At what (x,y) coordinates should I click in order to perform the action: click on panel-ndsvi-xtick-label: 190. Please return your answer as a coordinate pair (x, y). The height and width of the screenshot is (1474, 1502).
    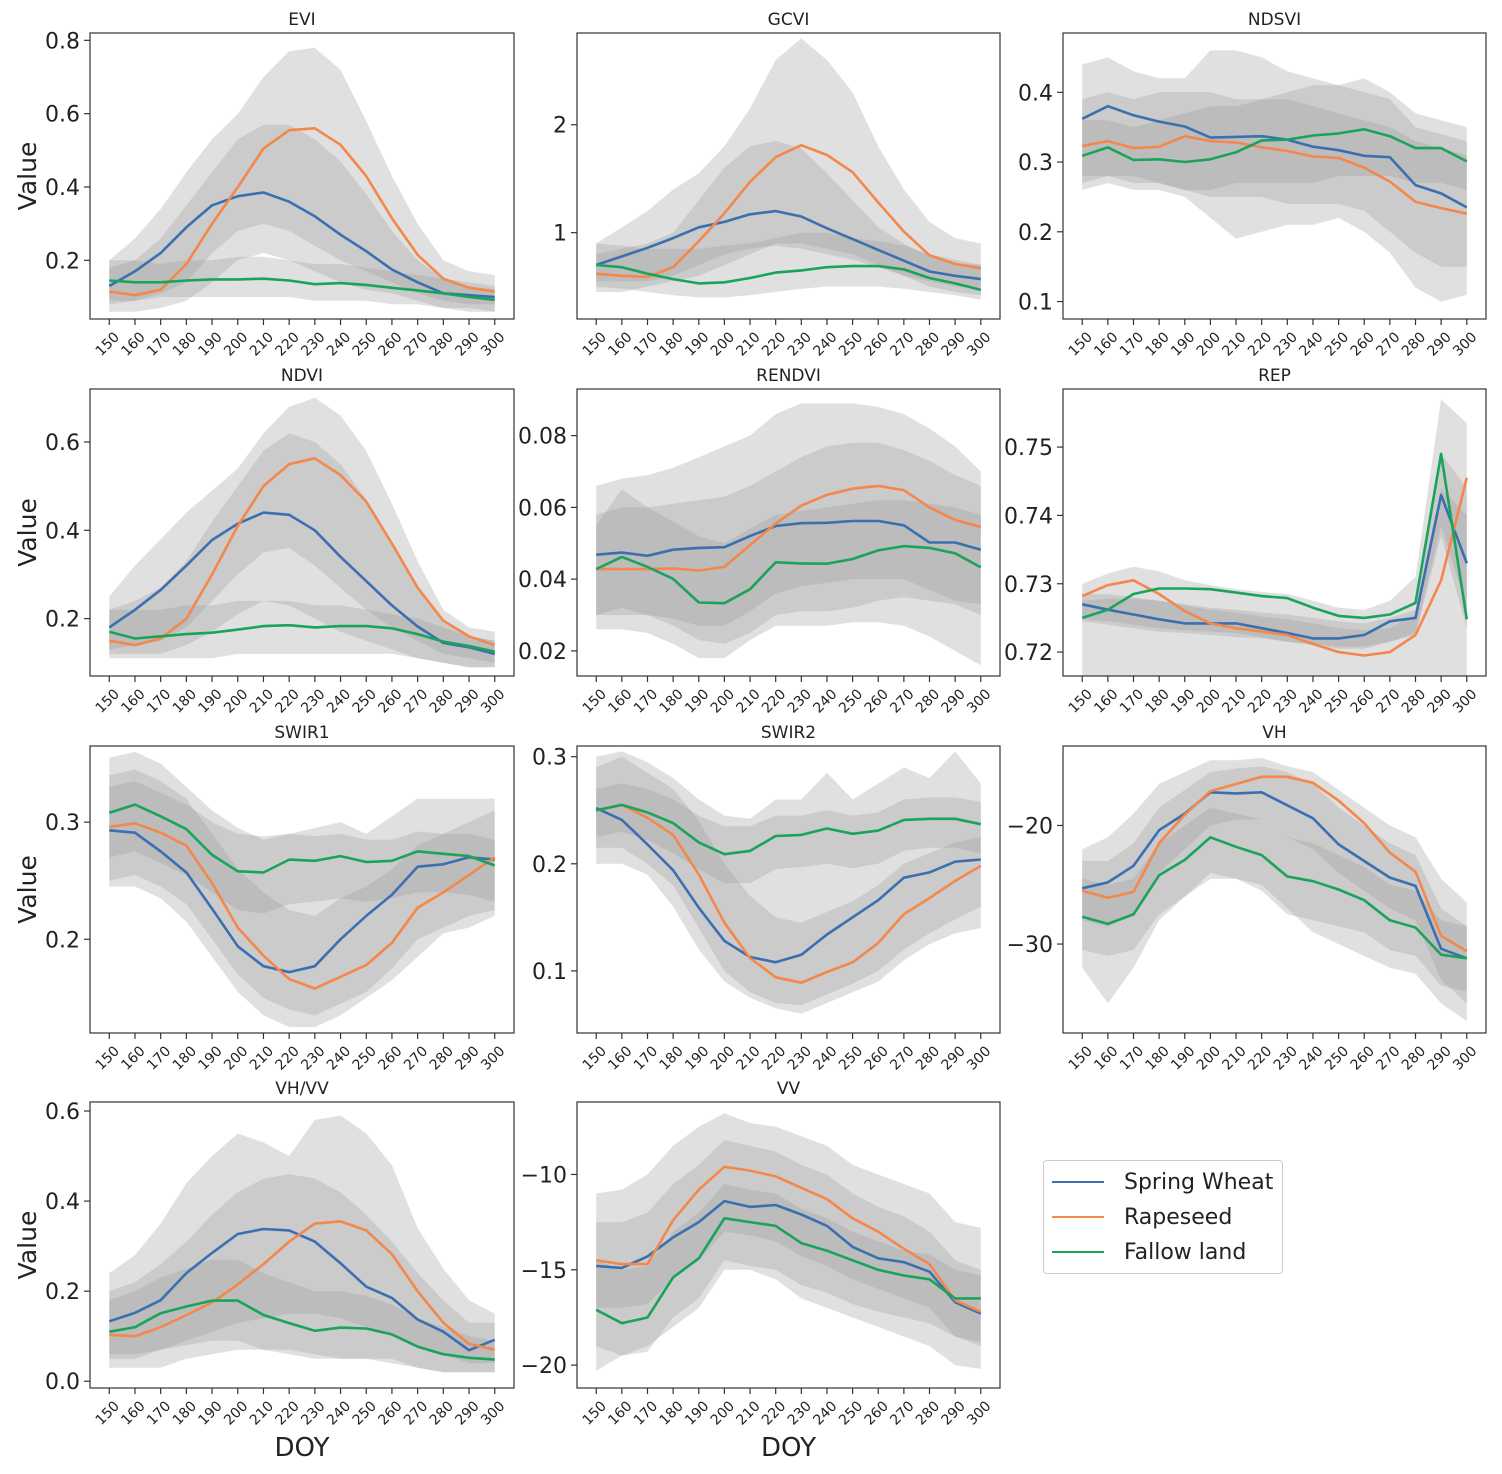
    Looking at the image, I should click on (1183, 344).